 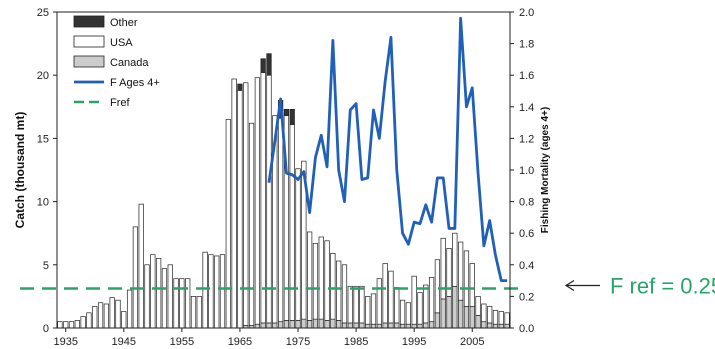 What do you see at coordinates (153, 291) in the screenshot?
I see `bar-usa-1950` at bounding box center [153, 291].